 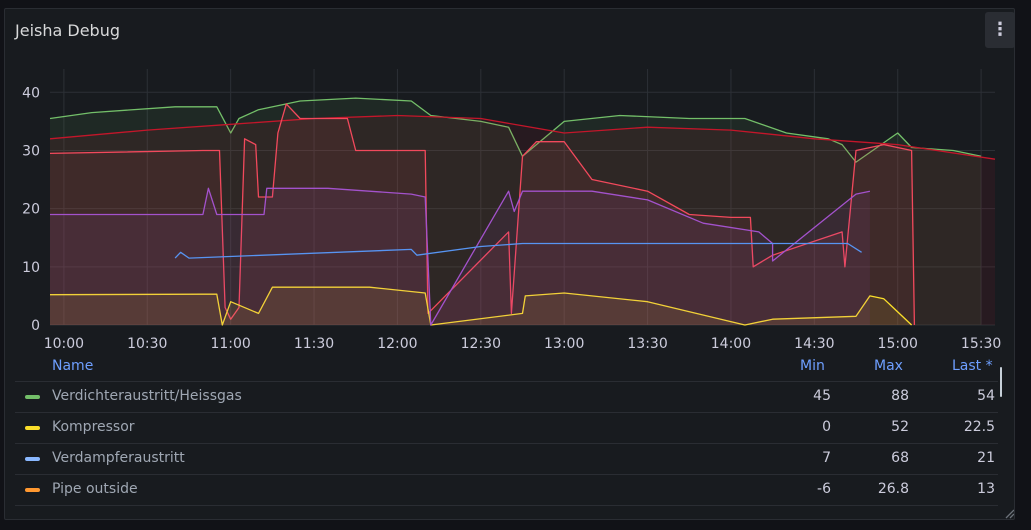 What do you see at coordinates (31, 151) in the screenshot?
I see `y-tick-label: 30` at bounding box center [31, 151].